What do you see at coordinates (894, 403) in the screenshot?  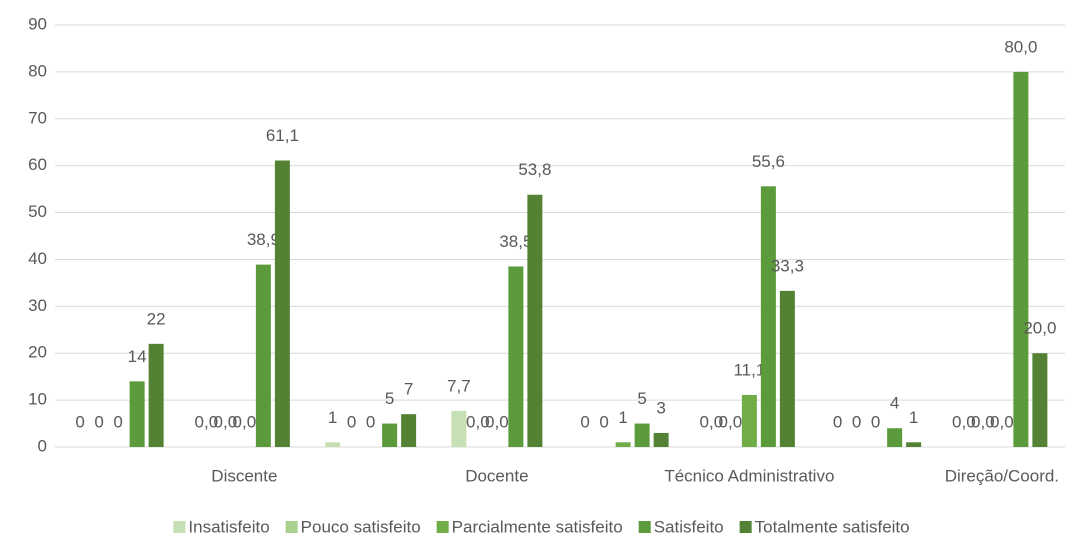 I see `data-label: 4` at bounding box center [894, 403].